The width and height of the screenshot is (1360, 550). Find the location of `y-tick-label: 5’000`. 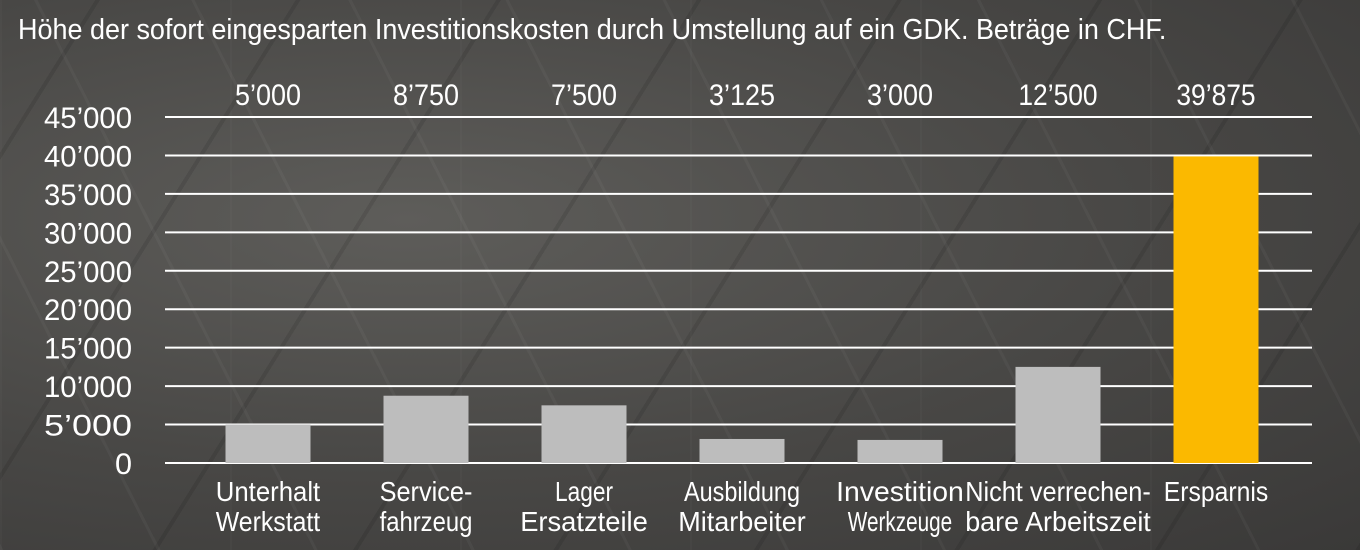

y-tick-label: 5’000 is located at coordinates (88, 426).